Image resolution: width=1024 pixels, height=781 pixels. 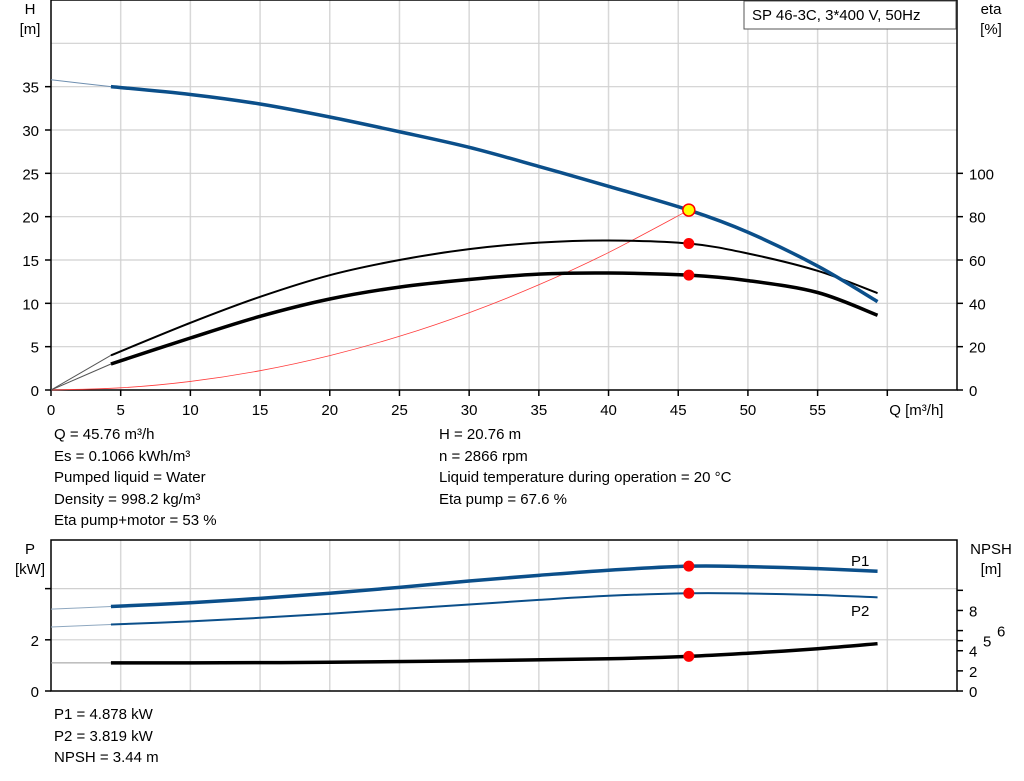 What do you see at coordinates (817, 410) in the screenshot?
I see `x-tick-label: 55` at bounding box center [817, 410].